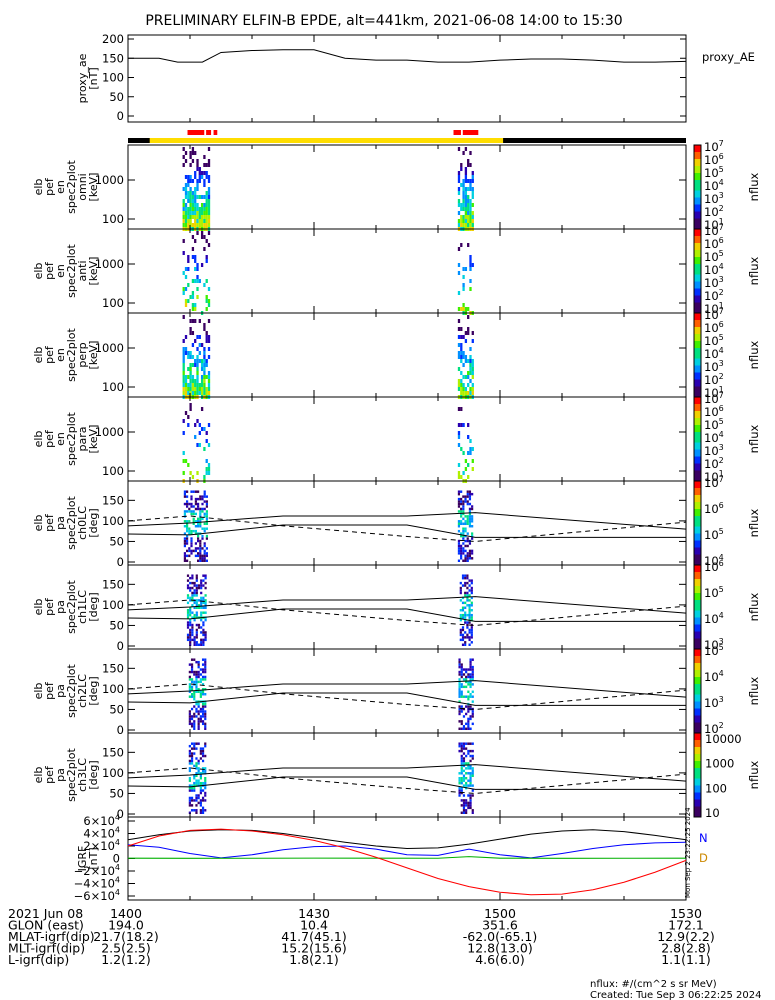 The width and height of the screenshot is (775, 1000). I want to click on colorbar-cell-para, so click(697, 399).